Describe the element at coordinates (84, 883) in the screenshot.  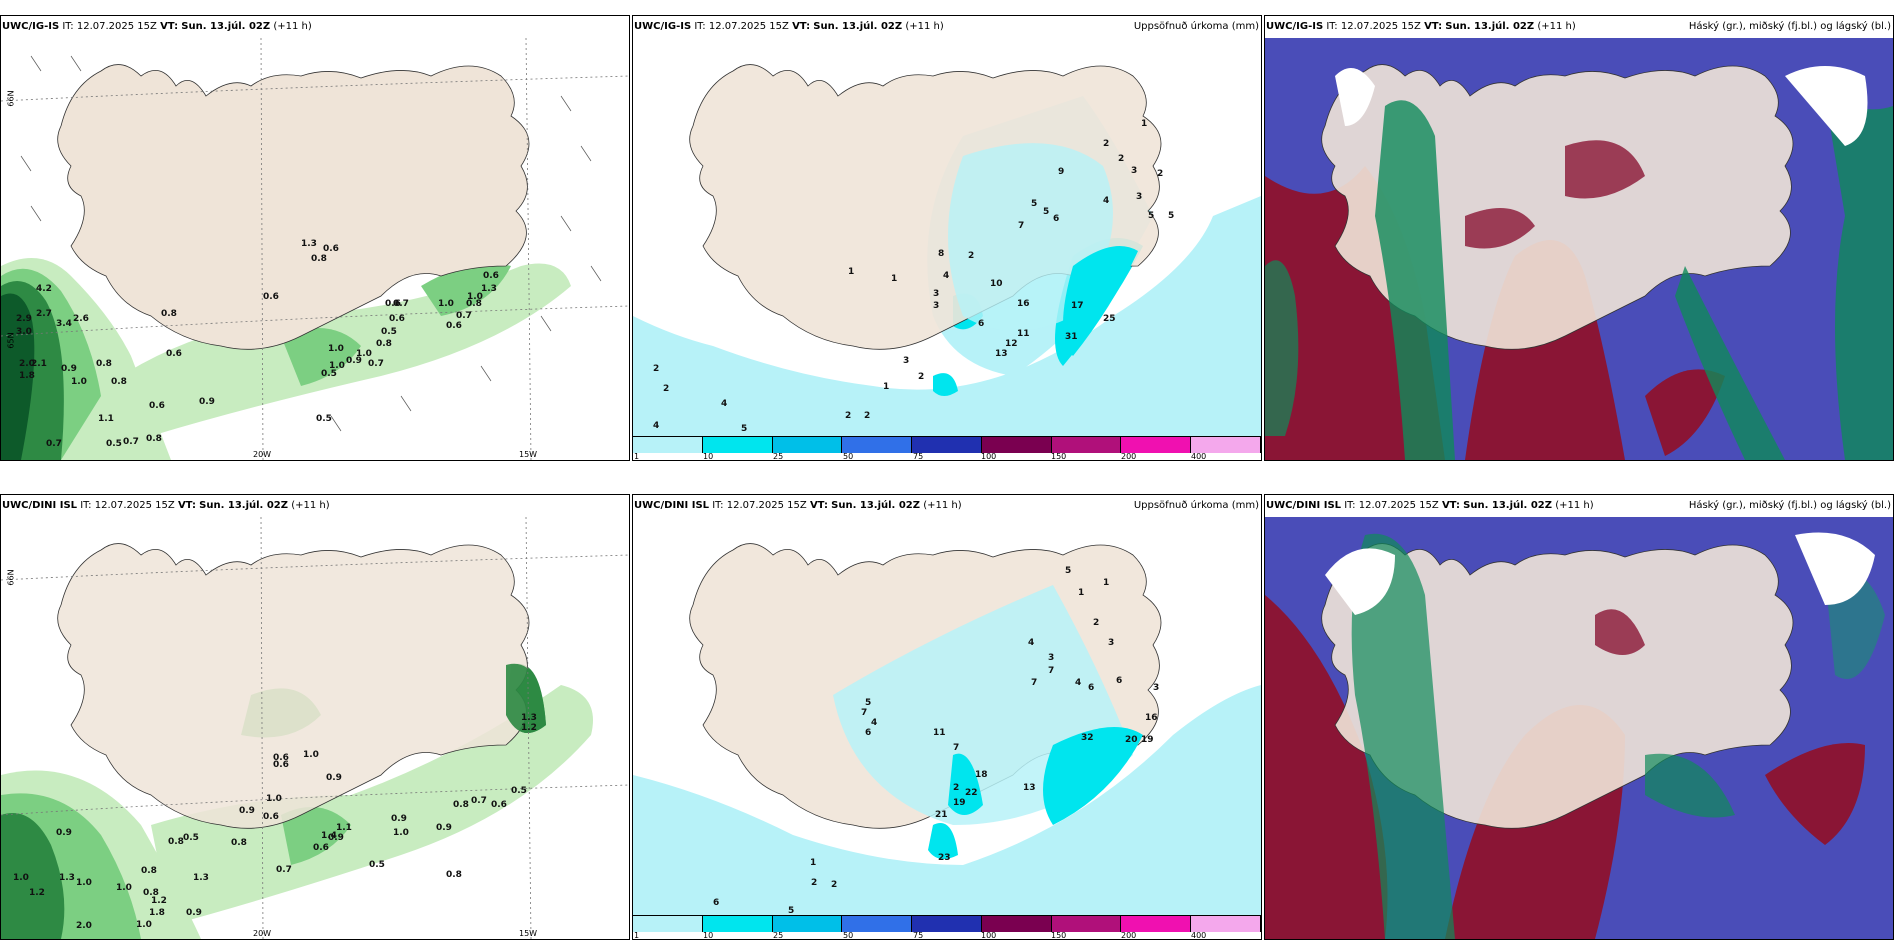
I see `svg-text: 1.0` at that location.